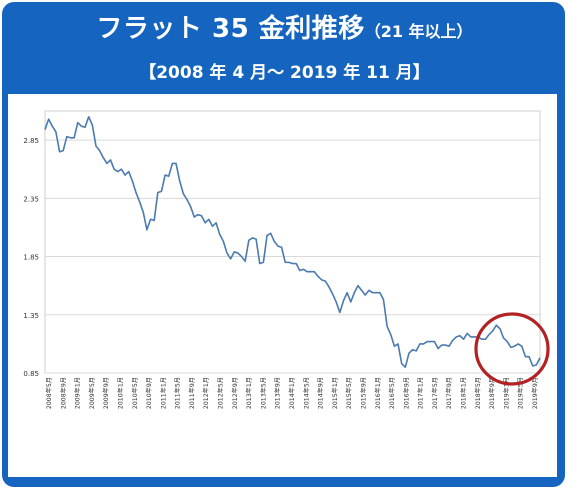 The width and height of the screenshot is (569, 491). I want to click on x-tick-label: 2010年1月, so click(120, 393).